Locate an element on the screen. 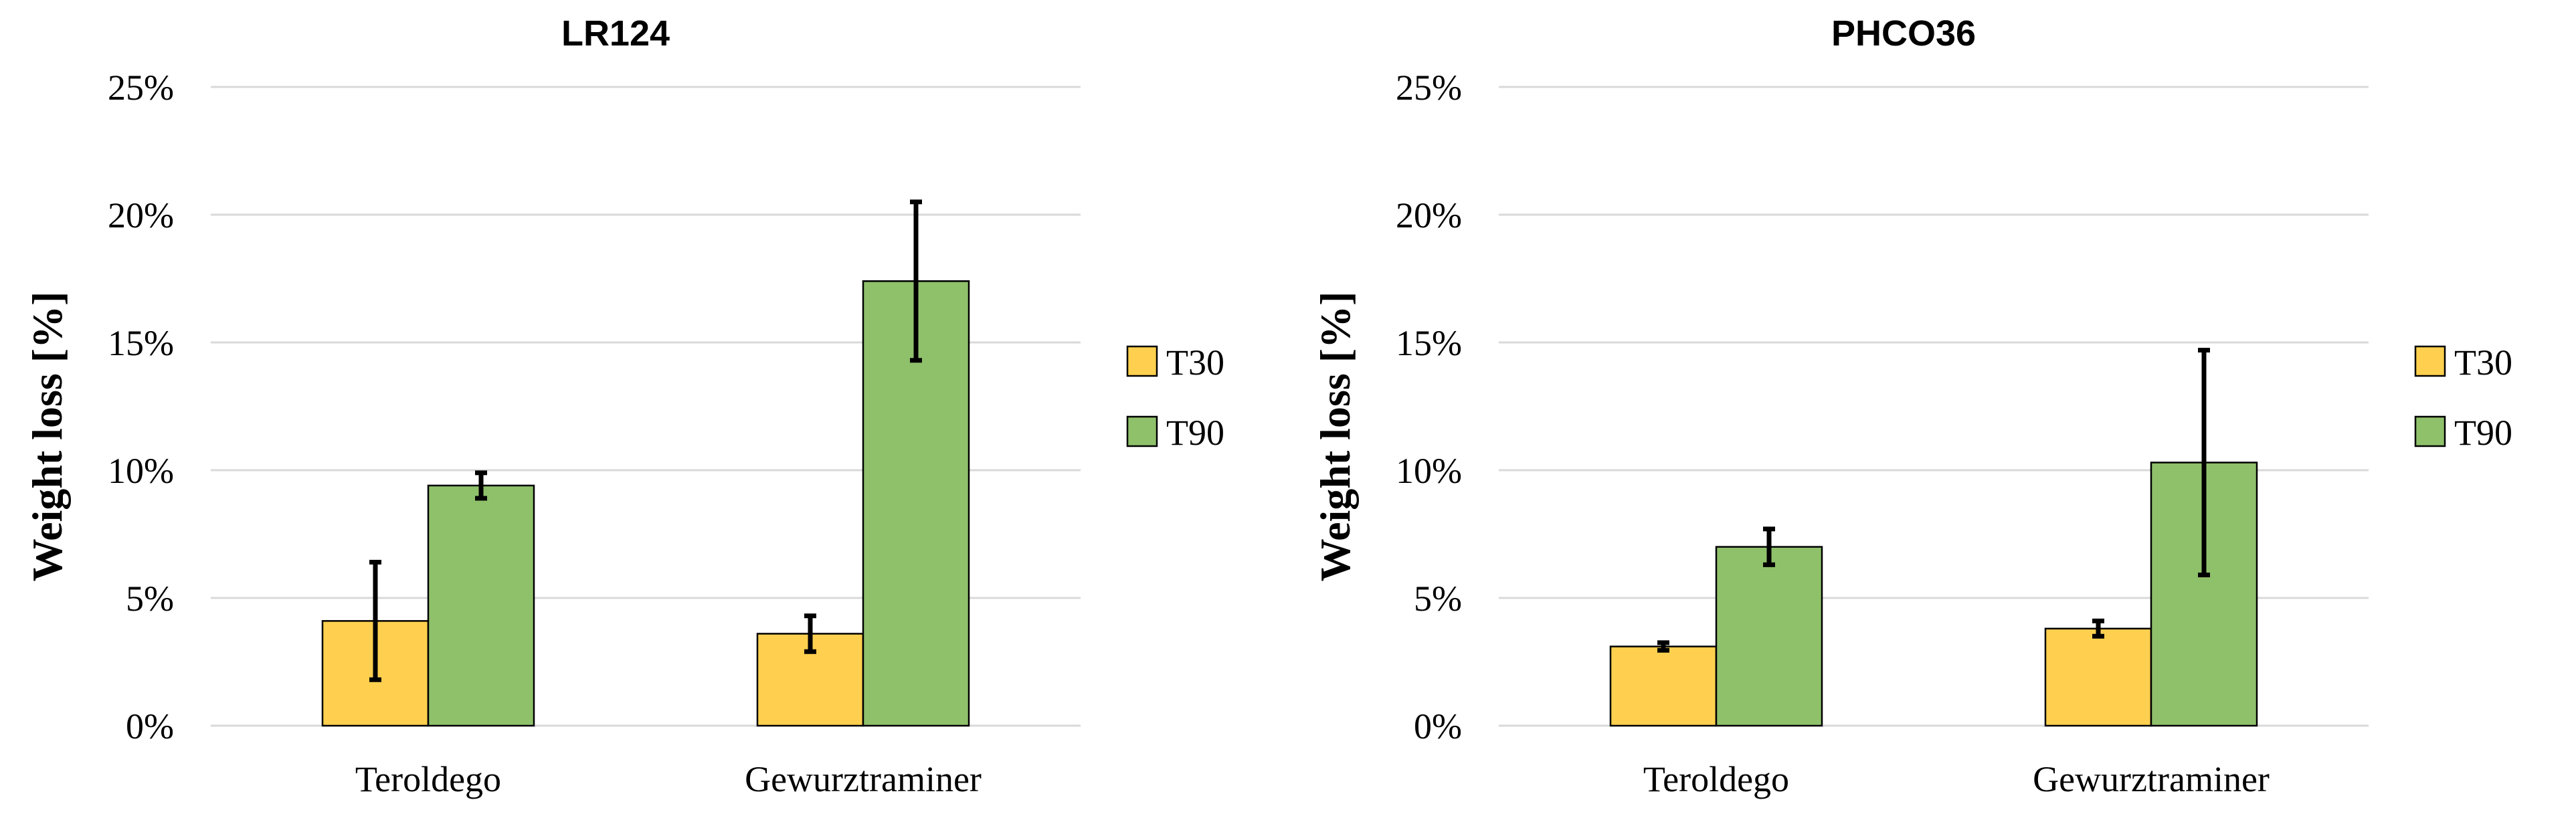 This screenshot has width=2576, height=818. chart-title: LR124 is located at coordinates (615, 33).